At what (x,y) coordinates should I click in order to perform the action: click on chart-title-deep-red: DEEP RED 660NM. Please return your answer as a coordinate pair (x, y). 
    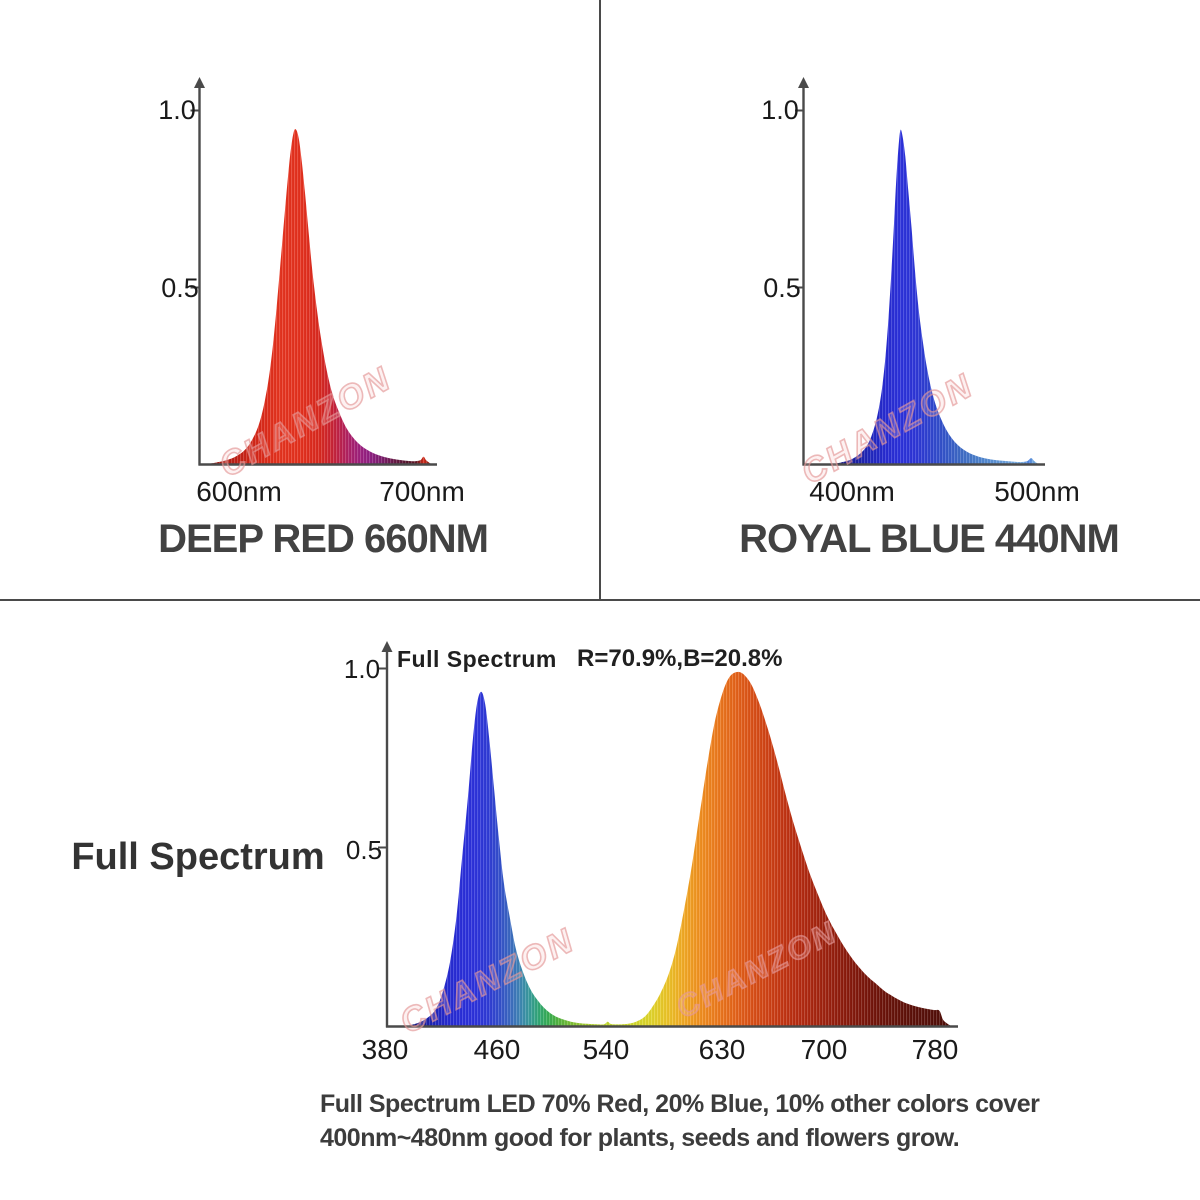
    Looking at the image, I should click on (323, 539).